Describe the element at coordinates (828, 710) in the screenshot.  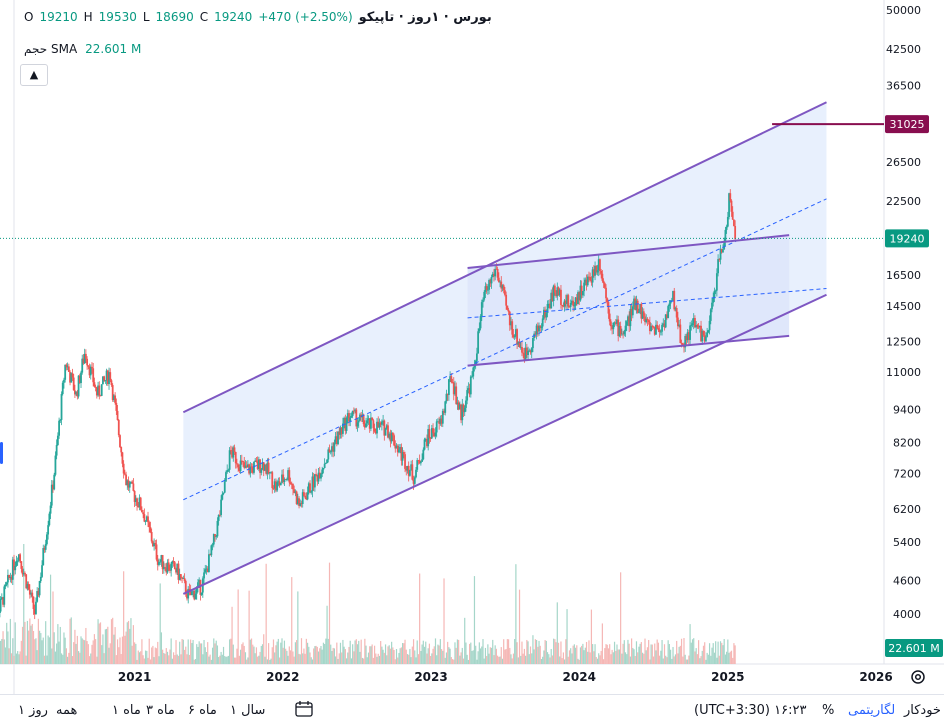
I see `percent-toggle: %` at that location.